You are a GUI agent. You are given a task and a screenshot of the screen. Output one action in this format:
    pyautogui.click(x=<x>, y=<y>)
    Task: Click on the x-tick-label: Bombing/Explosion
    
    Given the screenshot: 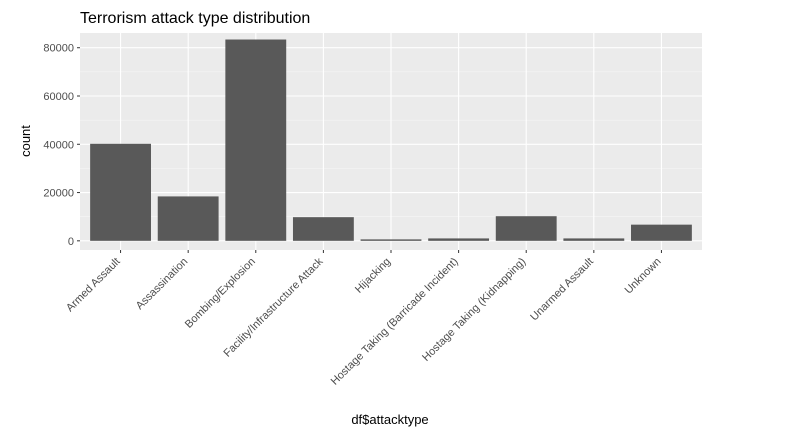 What is the action you would take?
    pyautogui.click(x=220, y=293)
    